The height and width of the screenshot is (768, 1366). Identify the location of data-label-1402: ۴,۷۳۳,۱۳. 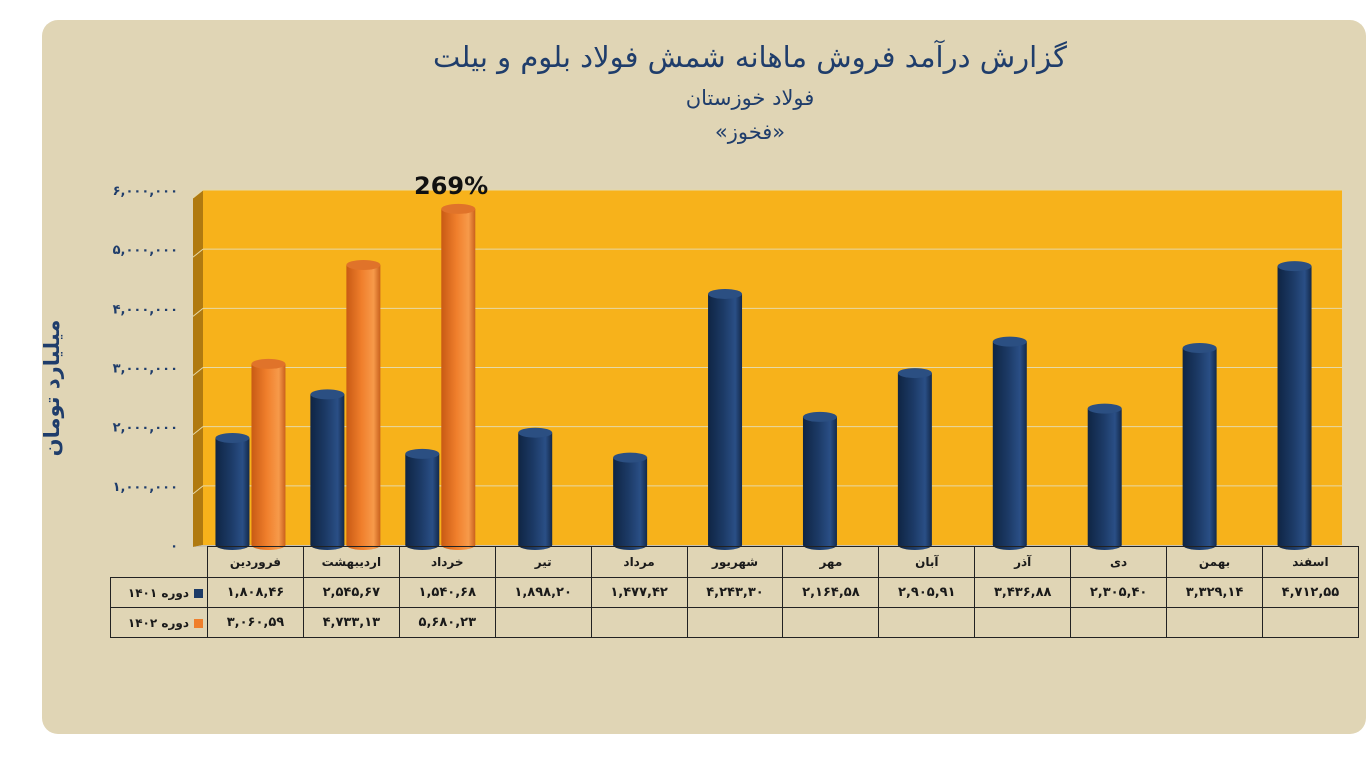
(351, 622).